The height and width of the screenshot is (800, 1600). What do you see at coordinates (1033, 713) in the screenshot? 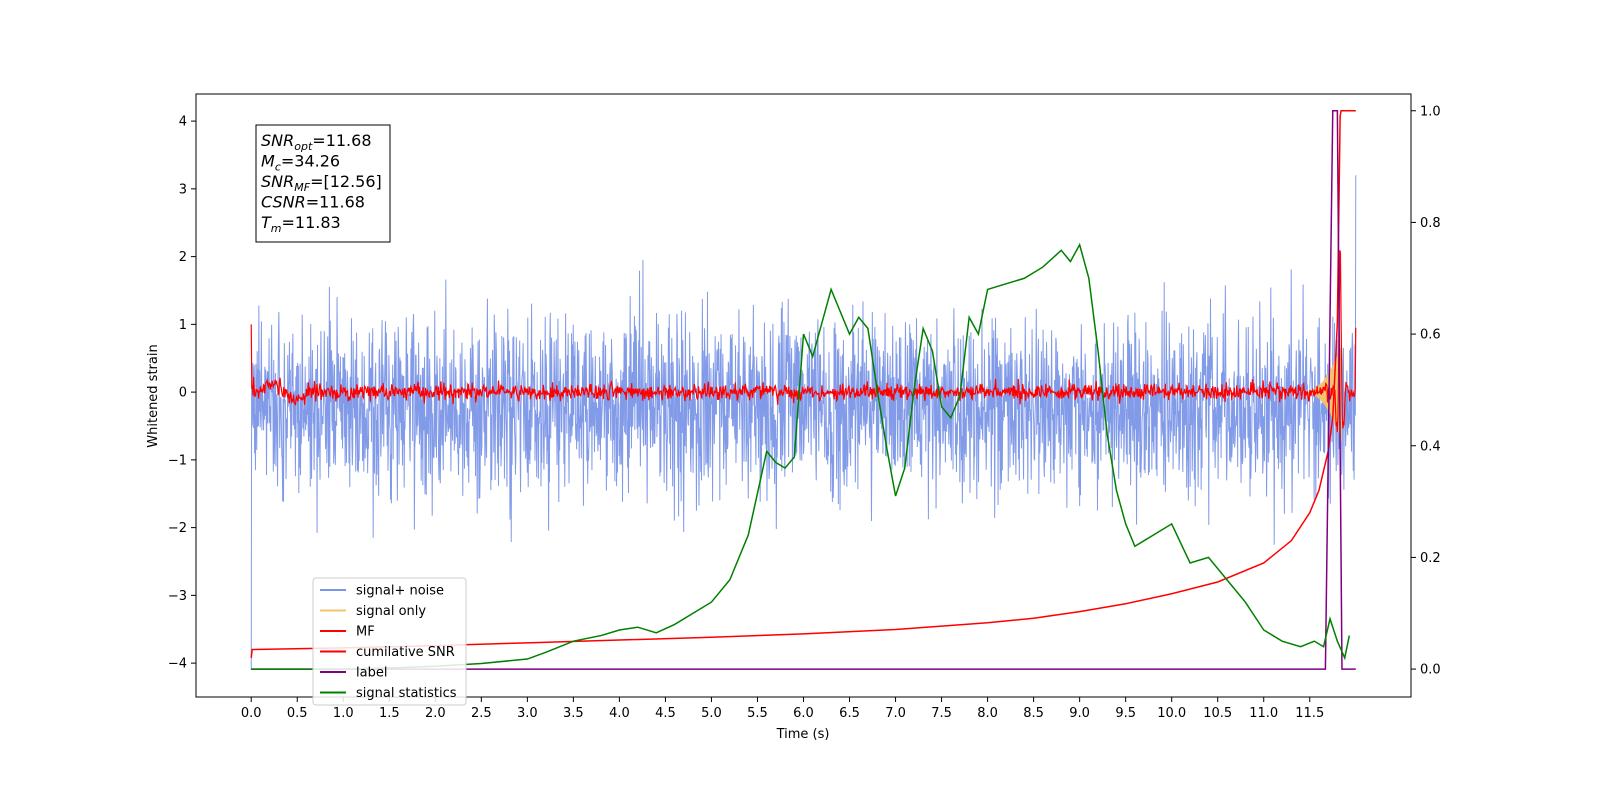
I see `x-tick-label: 8.5` at bounding box center [1033, 713].